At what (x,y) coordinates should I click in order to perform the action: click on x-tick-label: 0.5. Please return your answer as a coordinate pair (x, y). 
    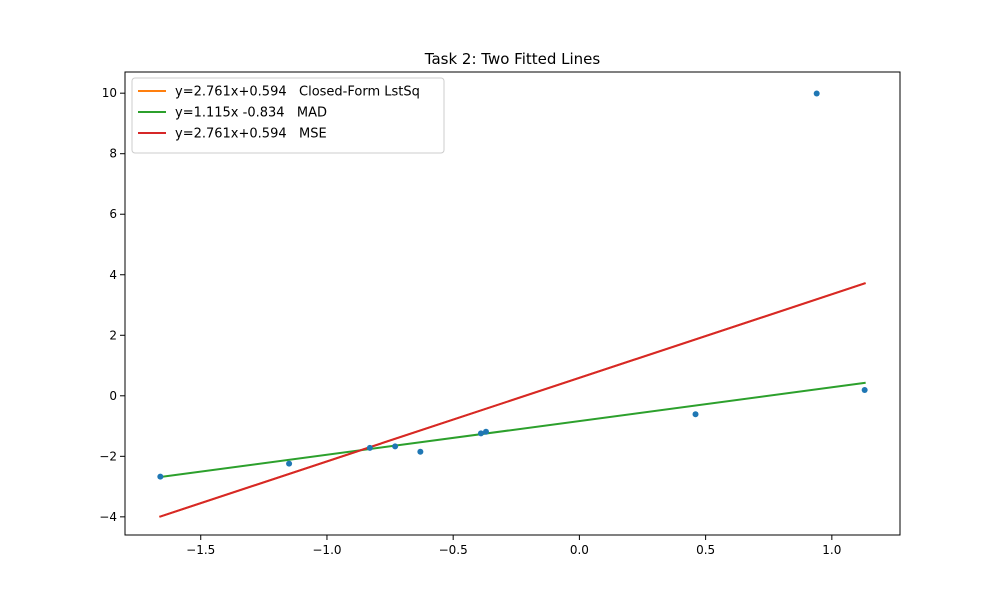
    Looking at the image, I should click on (705, 550).